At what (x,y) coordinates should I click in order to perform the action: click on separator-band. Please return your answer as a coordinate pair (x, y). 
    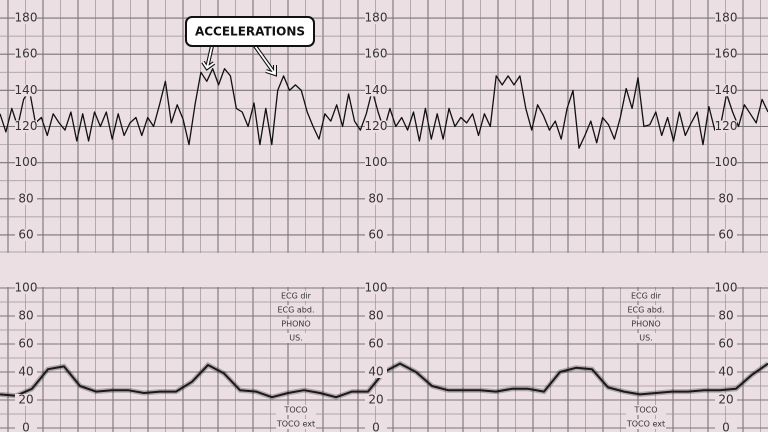
    Looking at the image, I should click on (384, 270).